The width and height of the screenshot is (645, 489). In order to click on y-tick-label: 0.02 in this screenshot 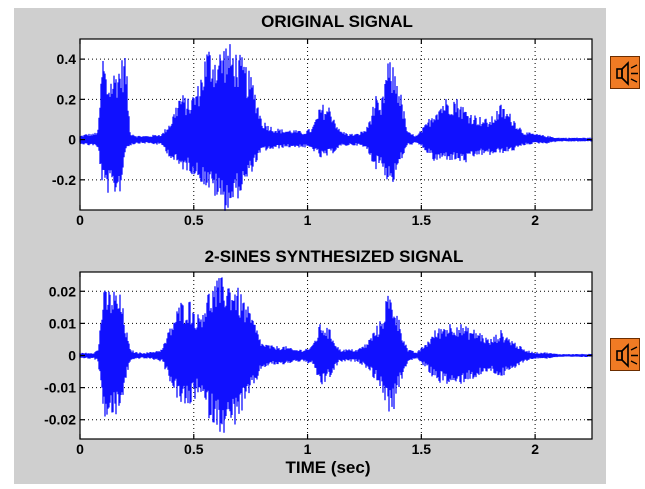, I will do `click(62, 291)`.